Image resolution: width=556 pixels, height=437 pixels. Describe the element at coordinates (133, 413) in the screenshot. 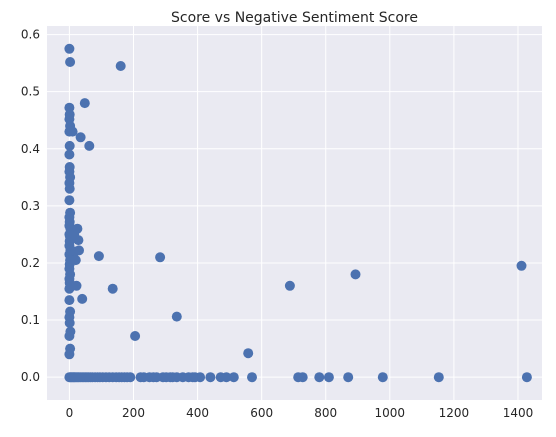

I see `x-tick-label: 200` at that location.